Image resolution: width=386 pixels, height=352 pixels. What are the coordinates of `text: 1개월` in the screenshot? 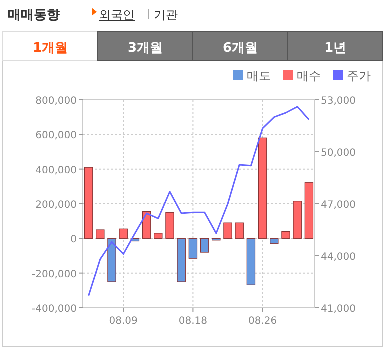 It's located at (50, 48).